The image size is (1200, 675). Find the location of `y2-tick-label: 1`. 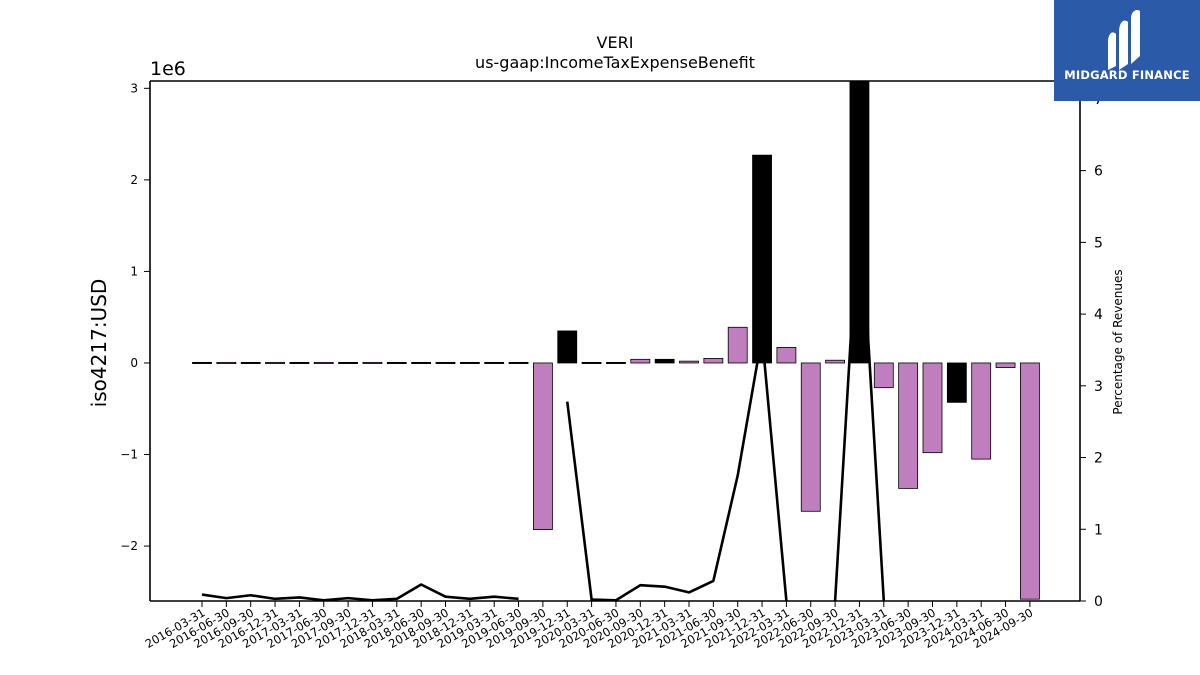

y2-tick-label: 1 is located at coordinates (1098, 530).